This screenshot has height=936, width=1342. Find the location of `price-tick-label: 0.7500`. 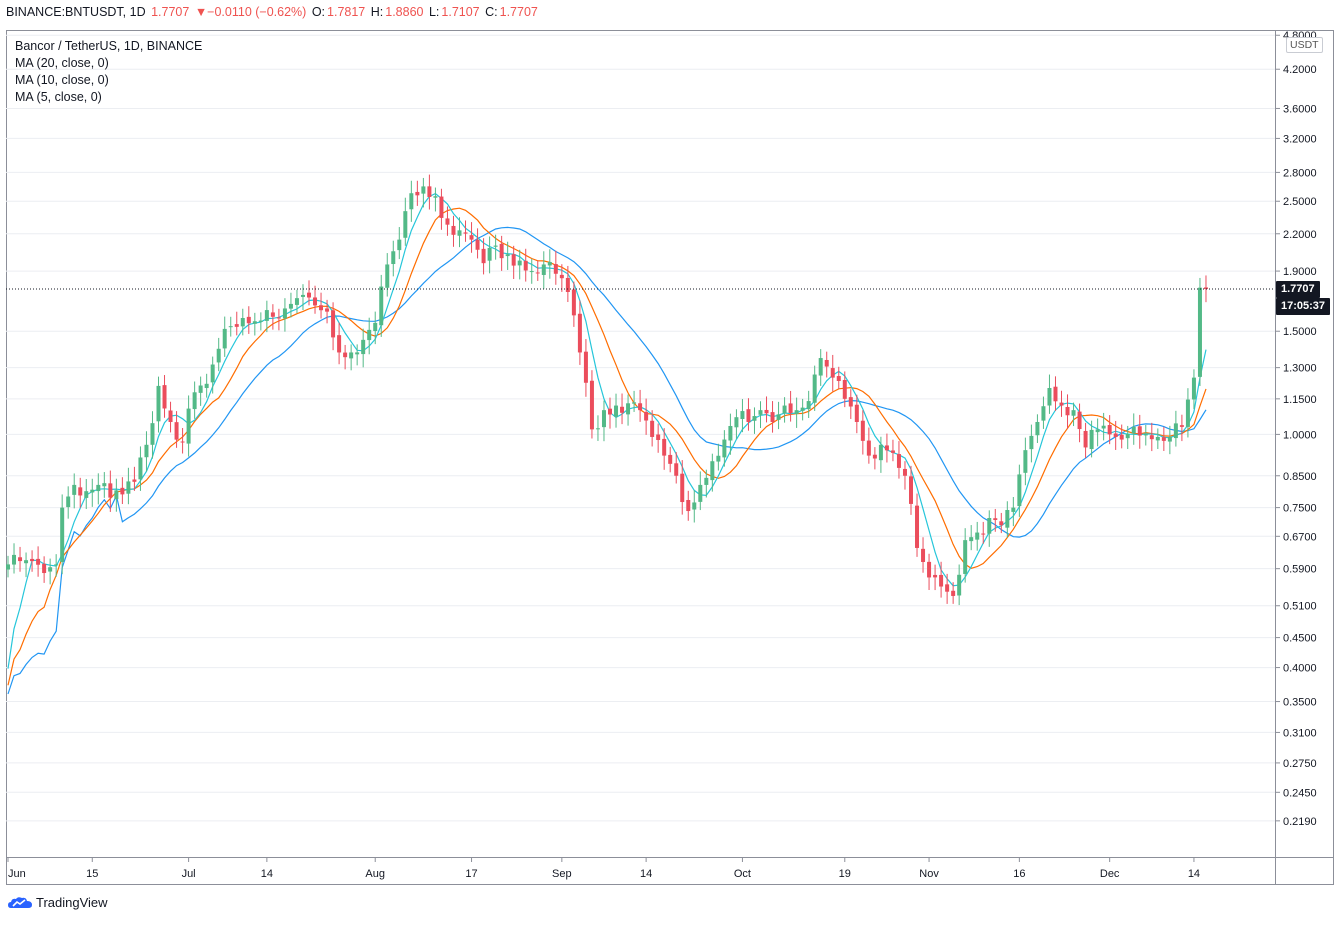

price-tick-label: 0.7500 is located at coordinates (1300, 509).